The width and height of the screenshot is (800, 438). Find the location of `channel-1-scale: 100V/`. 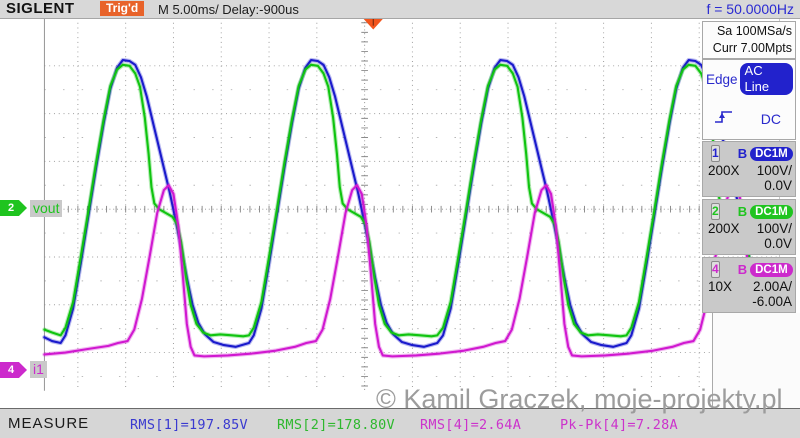

channel-1-scale: 100V/ is located at coordinates (774, 170).